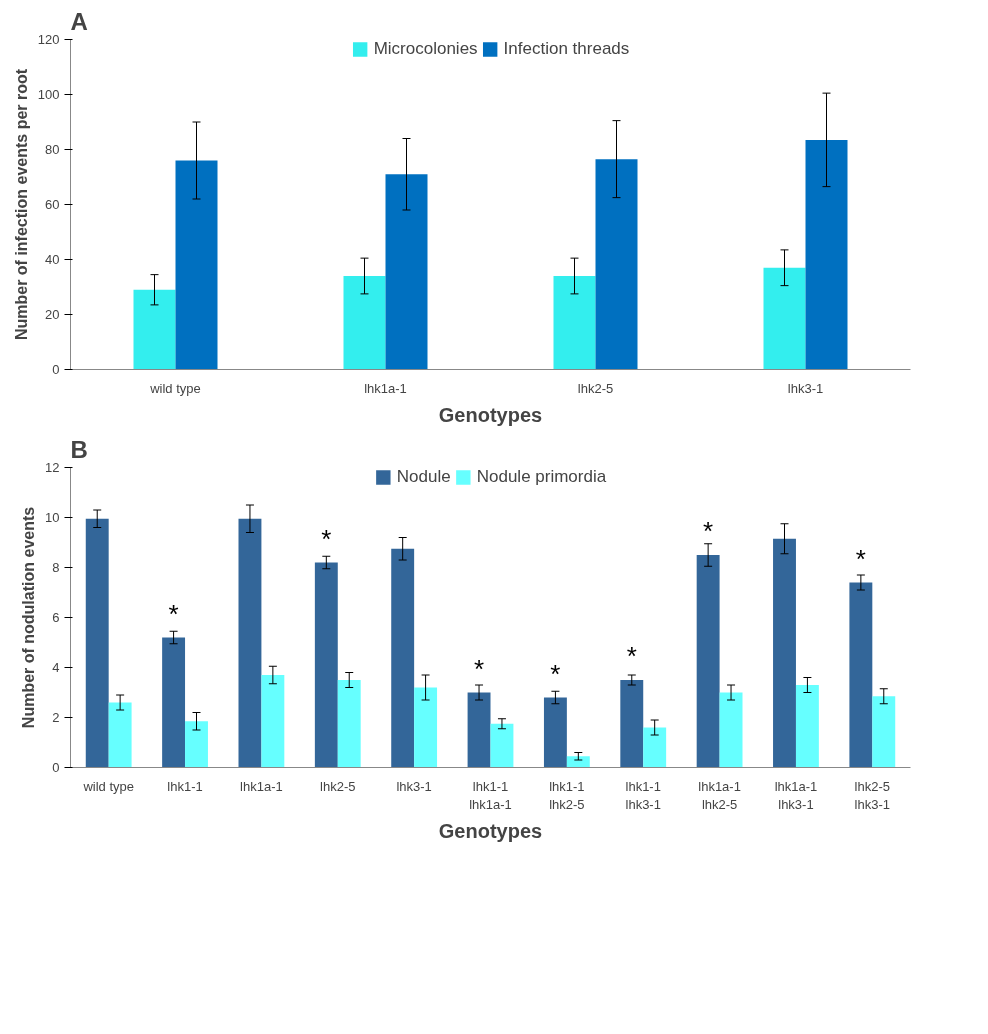 Image resolution: width=988 pixels, height=1034 pixels. Describe the element at coordinates (52, 149) in the screenshot. I see `y-tick-label: 80` at that location.